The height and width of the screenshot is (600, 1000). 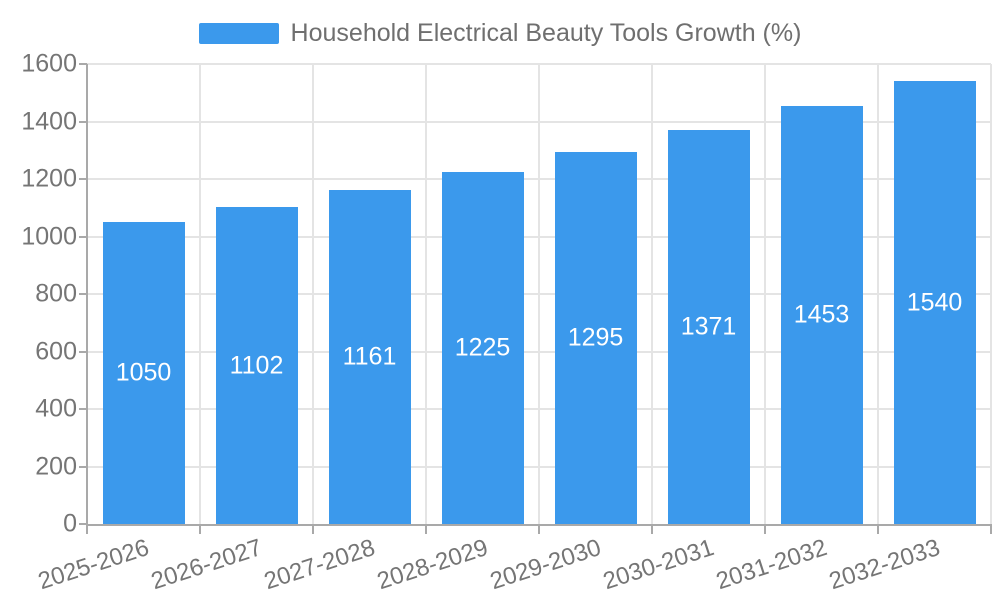 I want to click on bar-value-label: 1540, so click(x=934, y=302).